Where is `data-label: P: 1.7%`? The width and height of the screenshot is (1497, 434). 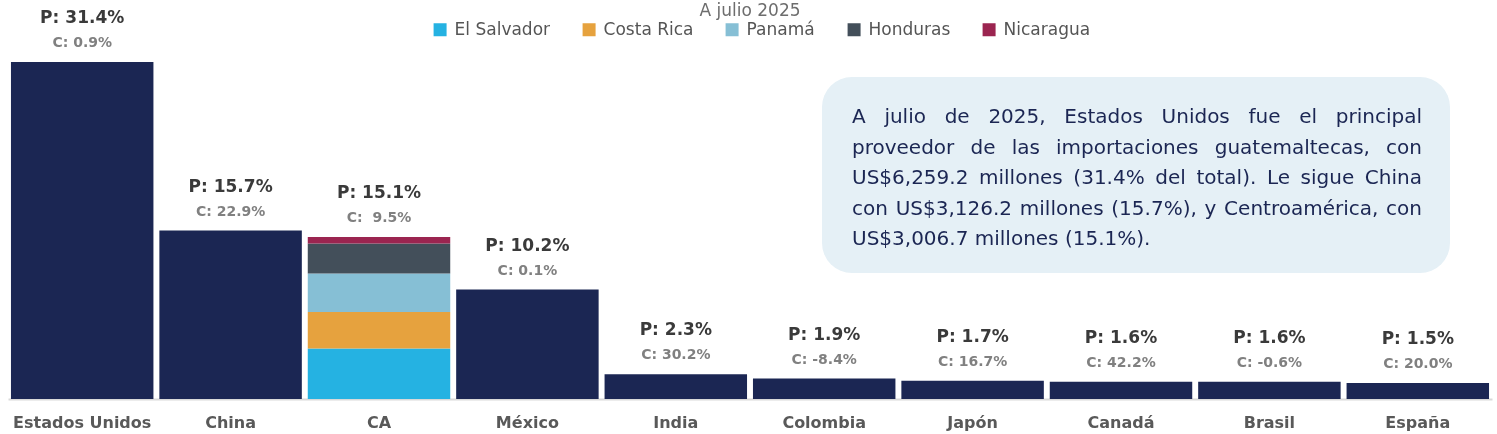
data-label: P: 1.7% is located at coordinates (972, 335).